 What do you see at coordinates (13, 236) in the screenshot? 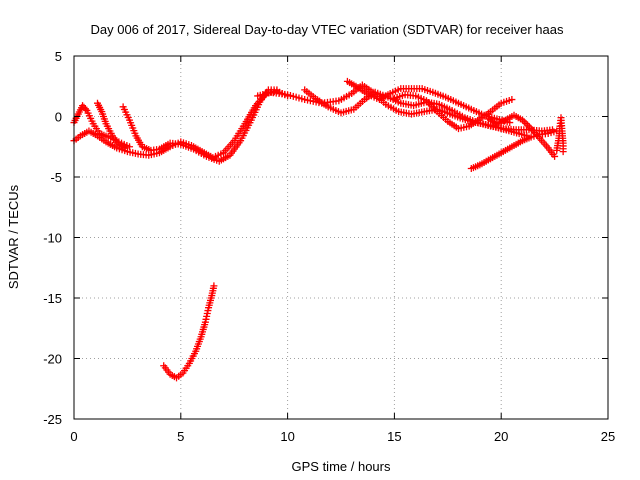
I see `y-axis-label: SDTVAR / TECUs` at bounding box center [13, 236].